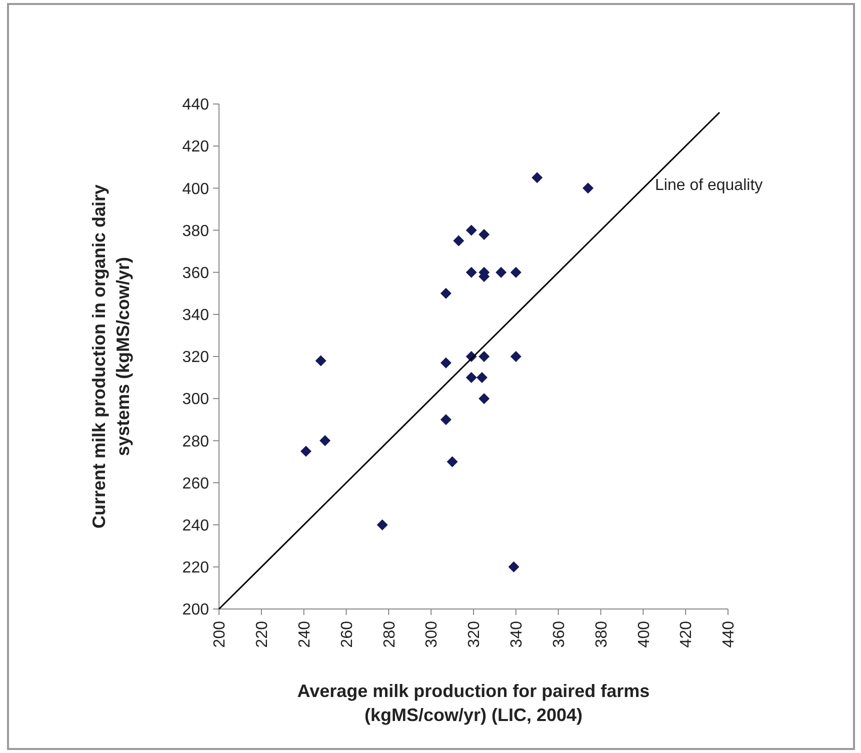  I want to click on x-tick-label: 400, so click(644, 634).